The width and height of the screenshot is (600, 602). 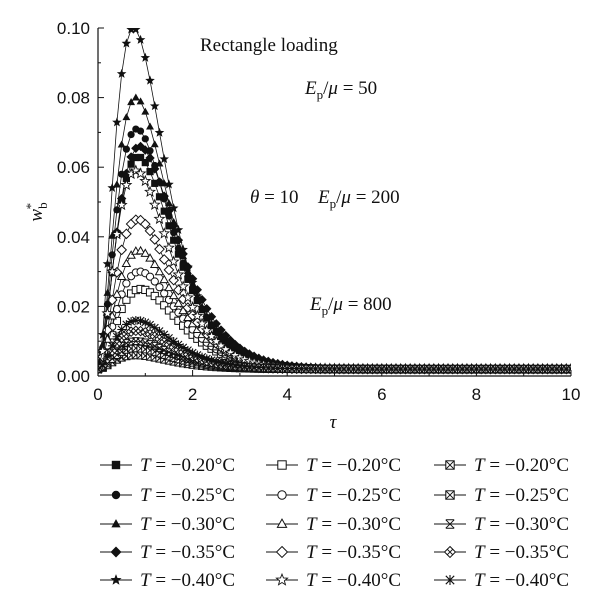 I want to click on loading-annotation: Rectangle loading, so click(x=269, y=45).